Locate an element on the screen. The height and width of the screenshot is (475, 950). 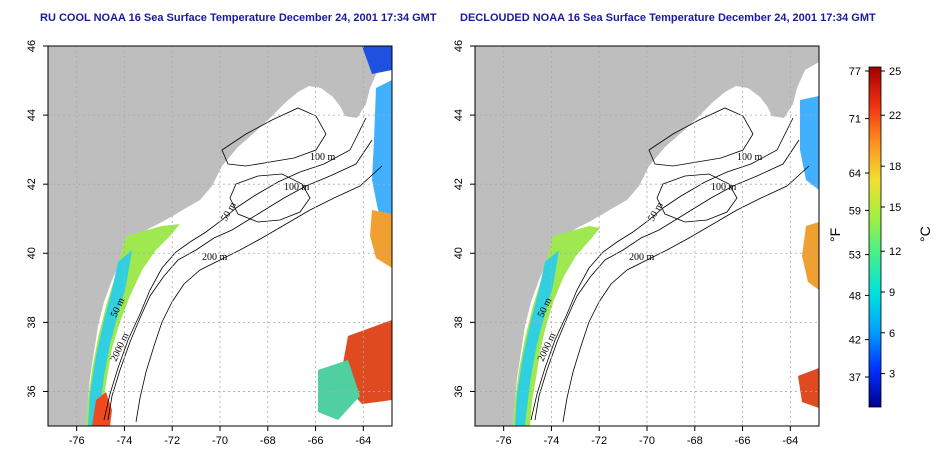
colorbar-gradient is located at coordinates (875, 237).